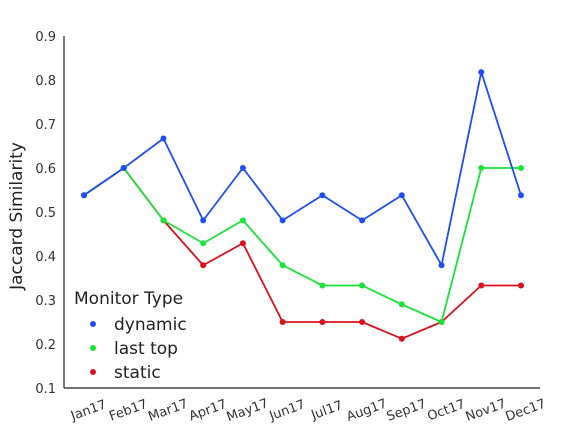 The width and height of the screenshot is (582, 432). What do you see at coordinates (327, 410) in the screenshot?
I see `x-tick-label: Jul17` at bounding box center [327, 410].